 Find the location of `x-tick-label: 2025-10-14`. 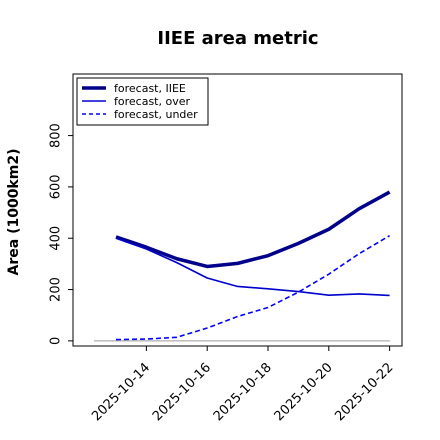

x-tick-label: 2025-10-14 is located at coordinates (121, 392).